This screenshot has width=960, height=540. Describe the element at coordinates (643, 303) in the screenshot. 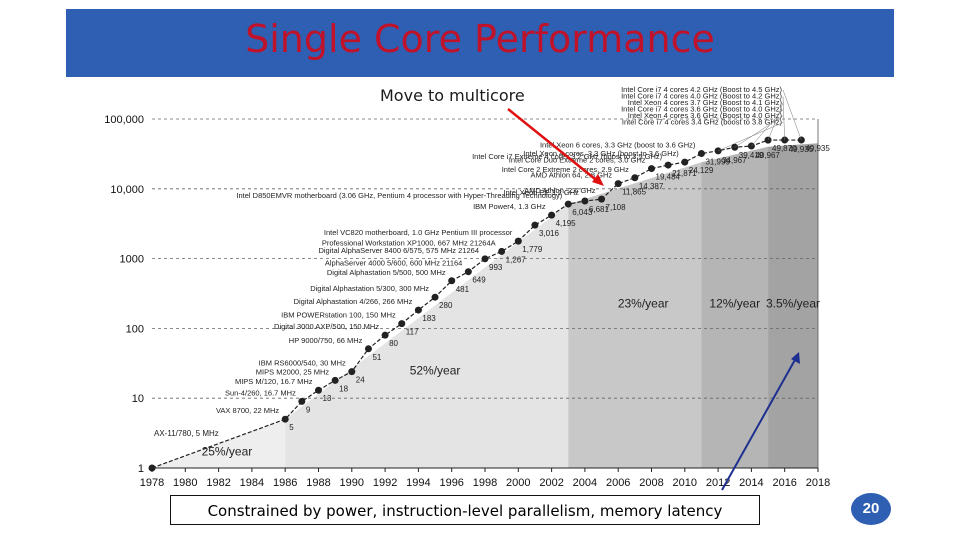

I see `growth-rate-label: 23%/year` at that location.